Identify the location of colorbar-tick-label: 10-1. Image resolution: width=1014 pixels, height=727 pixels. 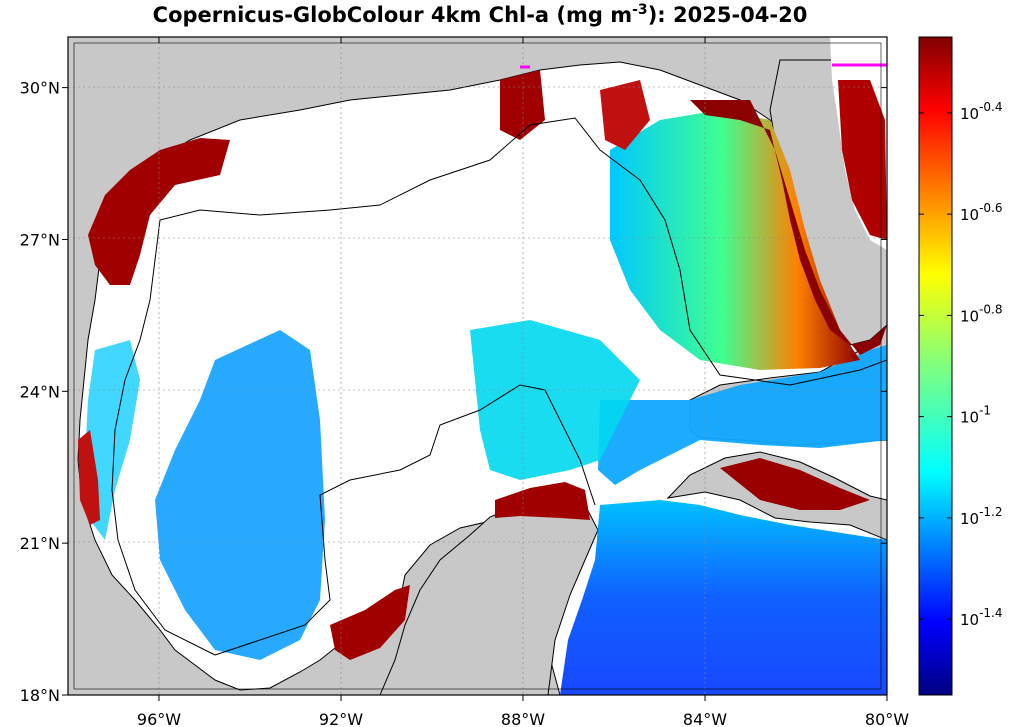
(975, 415).